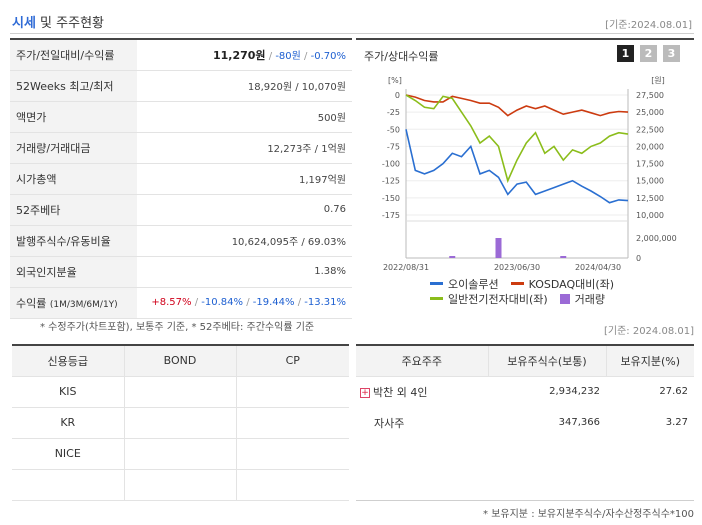  I want to click on column-header: 신용등급, so click(68, 361).